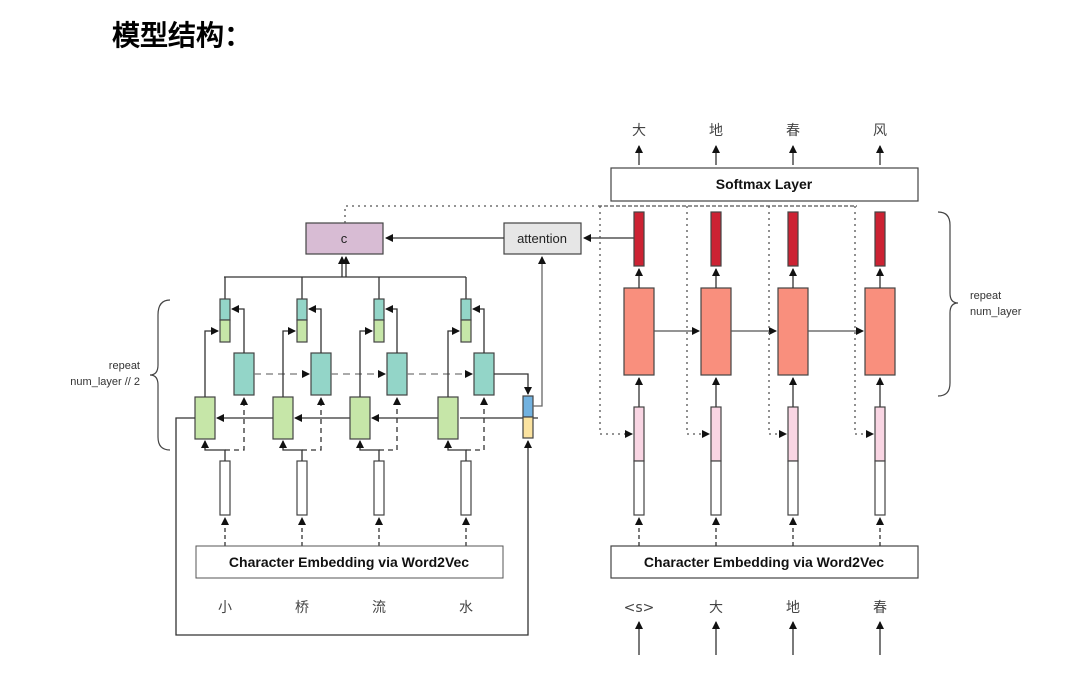 The height and width of the screenshot is (681, 1085). Describe the element at coordinates (793, 608) in the screenshot. I see `decoder-input-char: 地` at that location.